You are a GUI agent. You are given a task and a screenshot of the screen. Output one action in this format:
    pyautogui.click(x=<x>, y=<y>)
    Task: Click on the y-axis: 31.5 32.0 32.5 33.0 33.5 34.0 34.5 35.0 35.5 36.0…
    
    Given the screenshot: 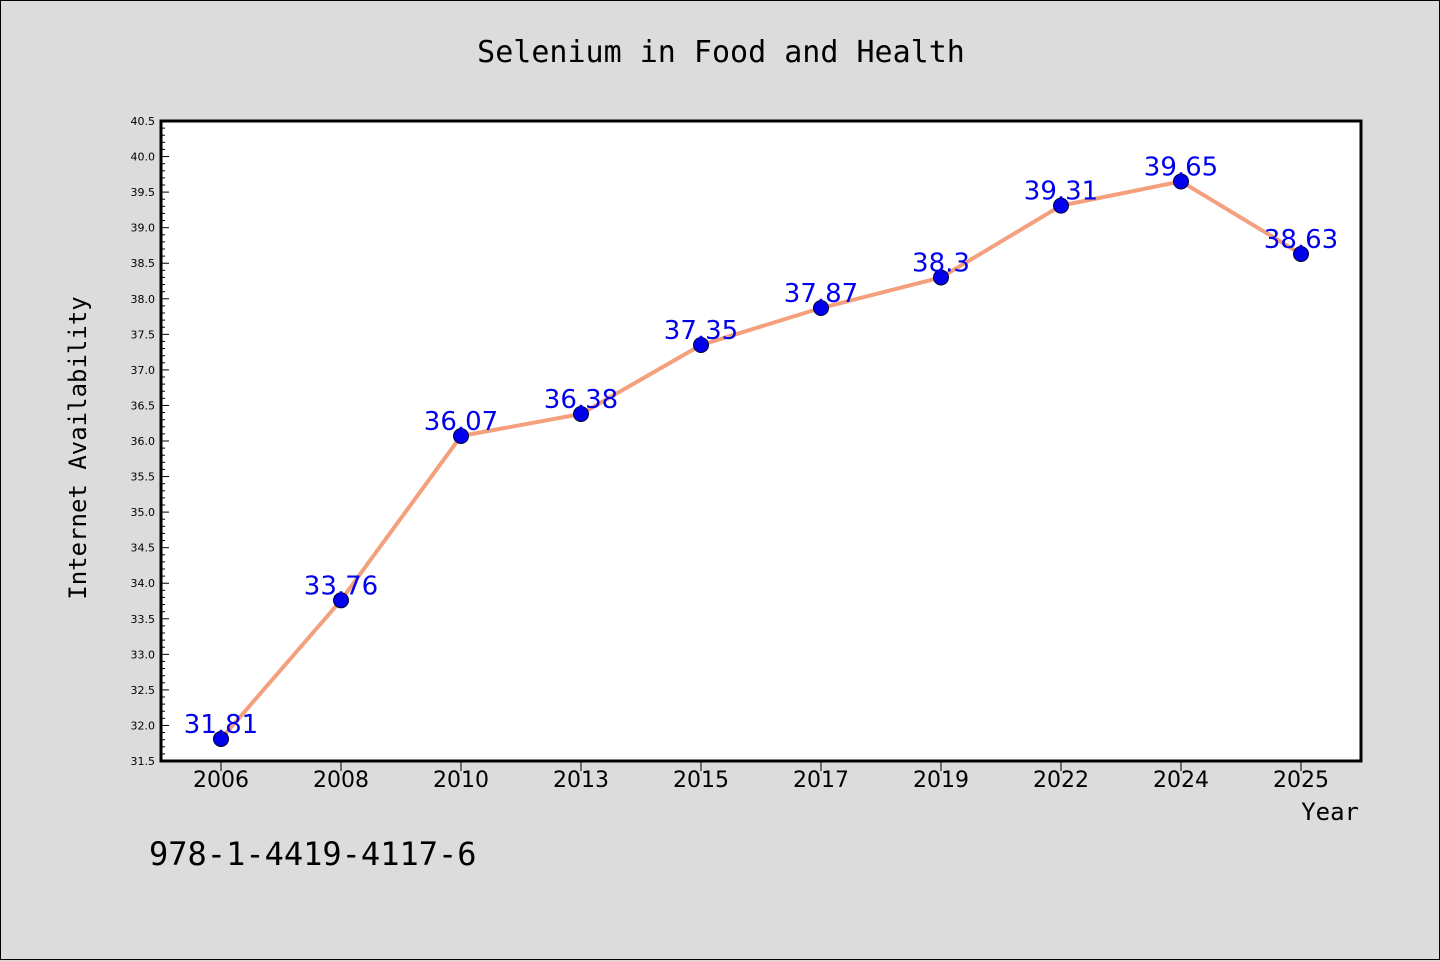 What is the action you would take?
    pyautogui.click(x=150, y=441)
    